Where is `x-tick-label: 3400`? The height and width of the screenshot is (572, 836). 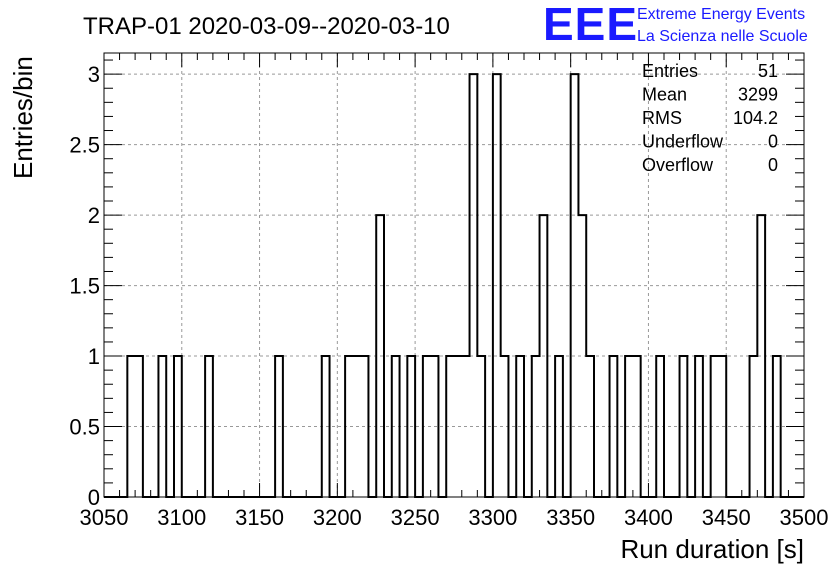 x-tick-label: 3400 is located at coordinates (648, 517).